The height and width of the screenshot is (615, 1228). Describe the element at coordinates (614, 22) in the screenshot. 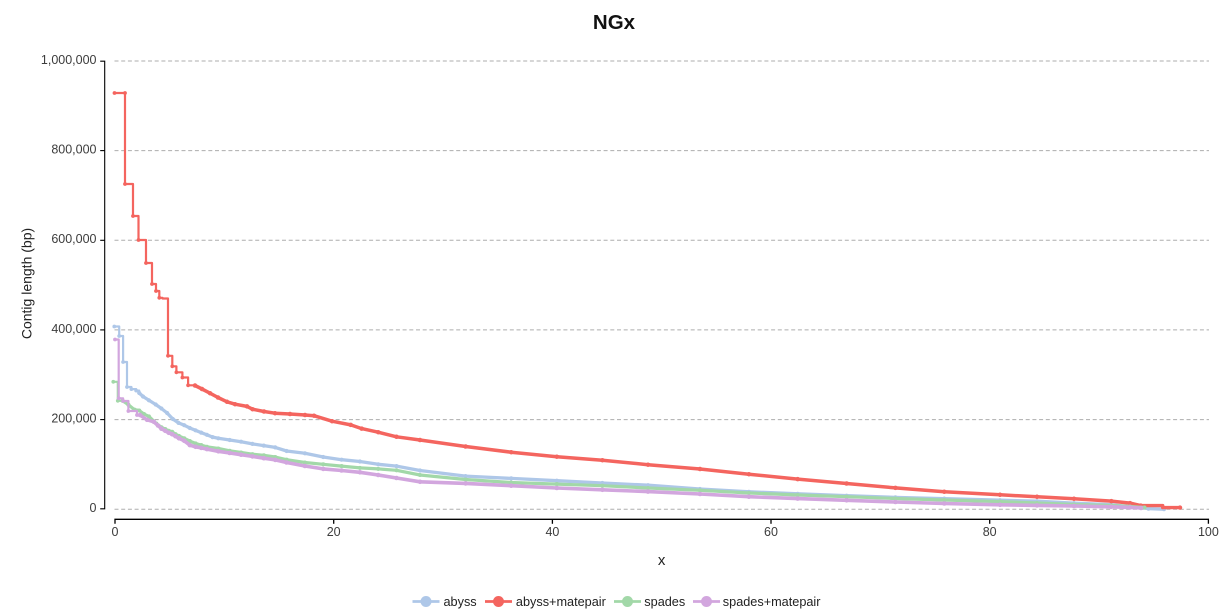

I see `svg-text: NGx` at that location.